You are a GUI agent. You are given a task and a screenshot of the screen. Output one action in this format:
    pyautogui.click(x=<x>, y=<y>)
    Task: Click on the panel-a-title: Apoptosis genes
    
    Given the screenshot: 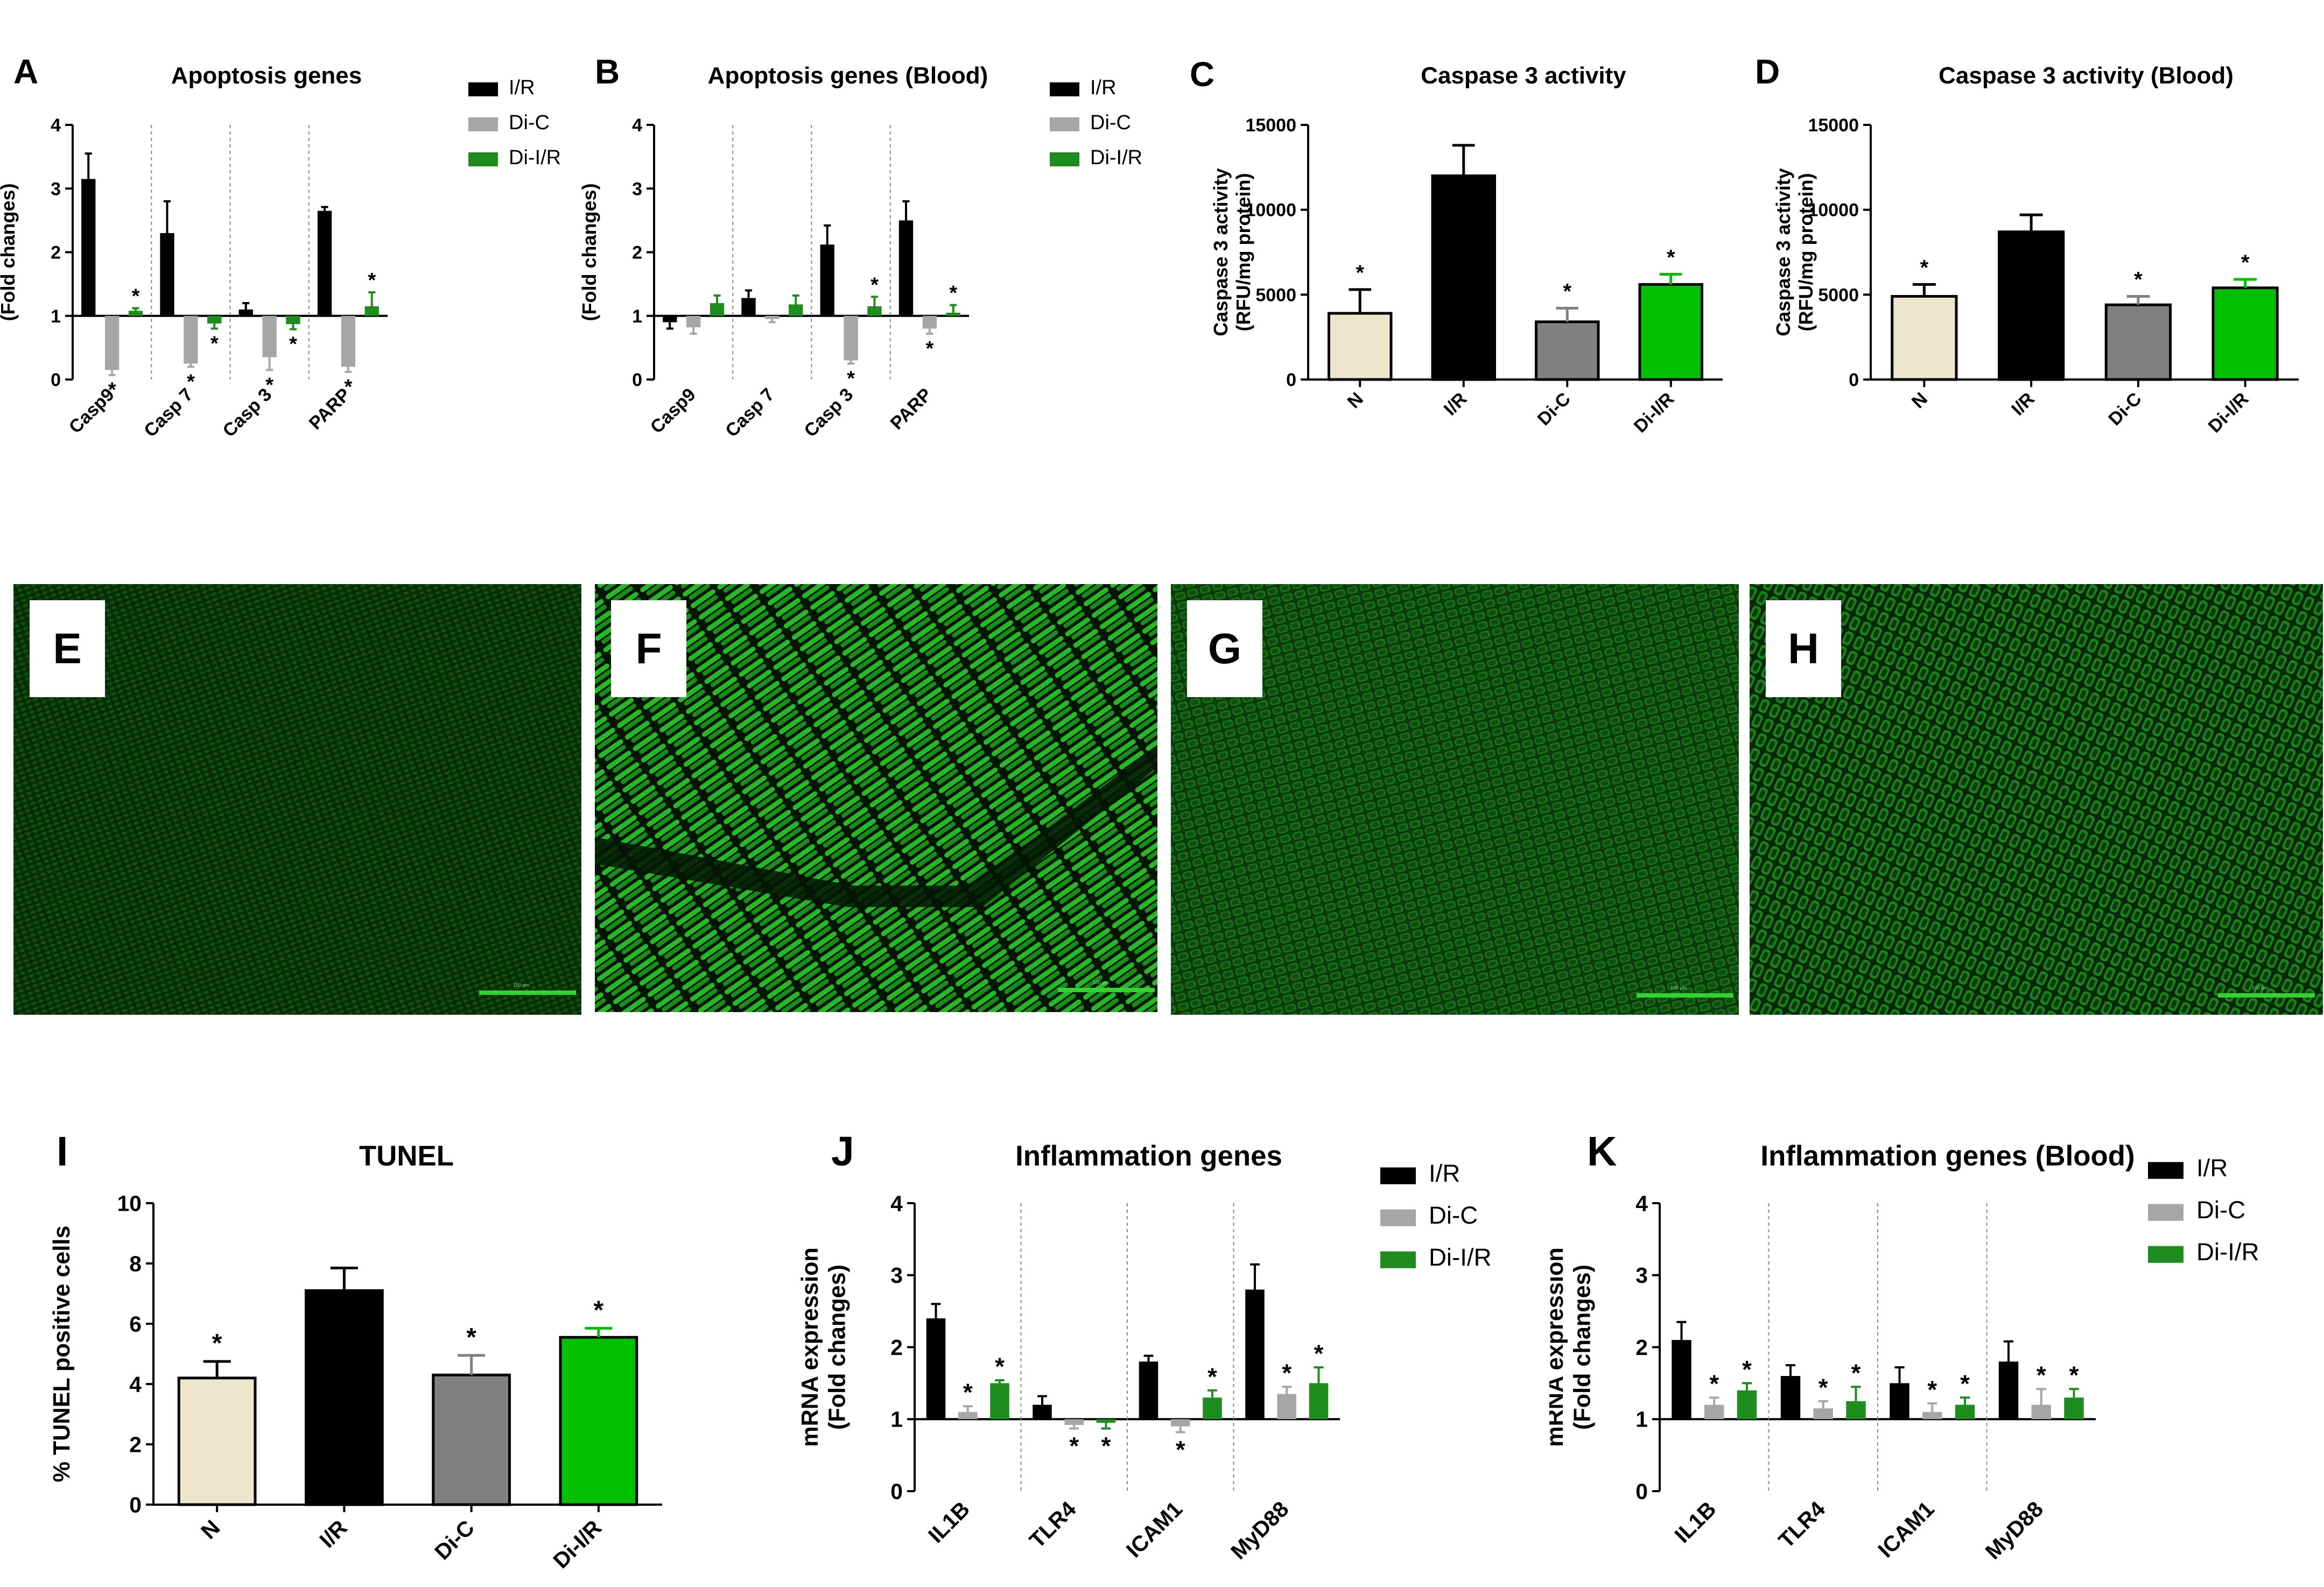 What is the action you would take?
    pyautogui.click(x=266, y=75)
    